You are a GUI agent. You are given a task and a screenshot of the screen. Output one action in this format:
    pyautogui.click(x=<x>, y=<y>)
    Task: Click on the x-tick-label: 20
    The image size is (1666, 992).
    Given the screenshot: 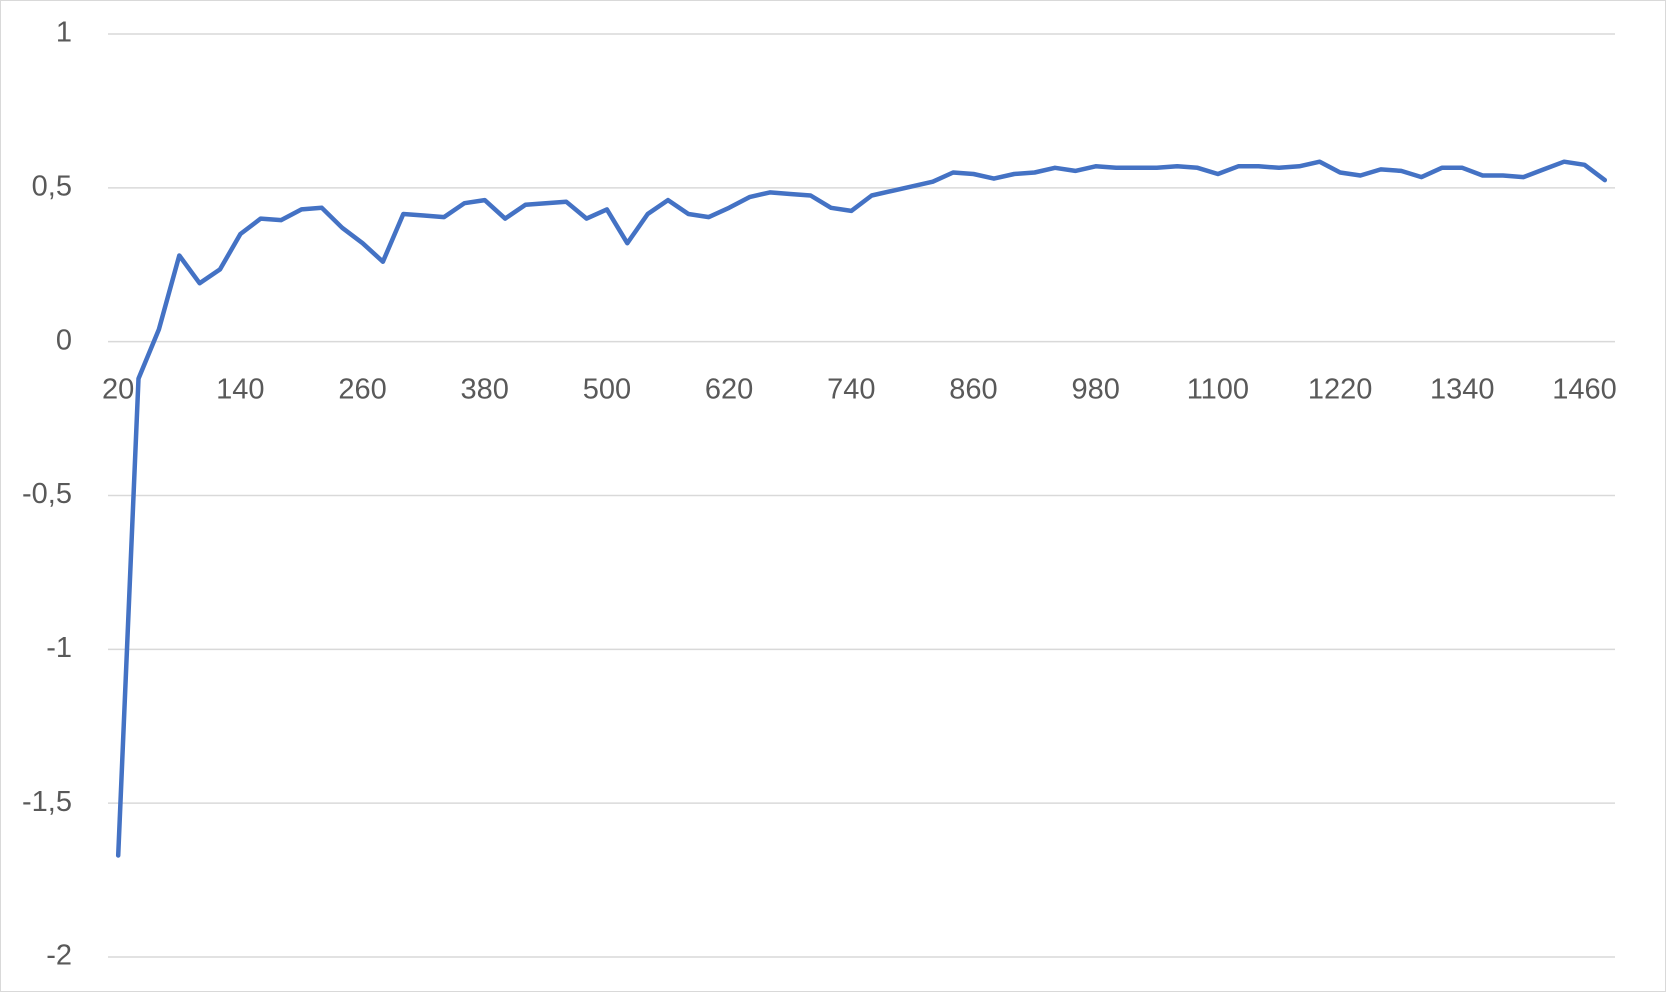 What is the action you would take?
    pyautogui.click(x=118, y=389)
    